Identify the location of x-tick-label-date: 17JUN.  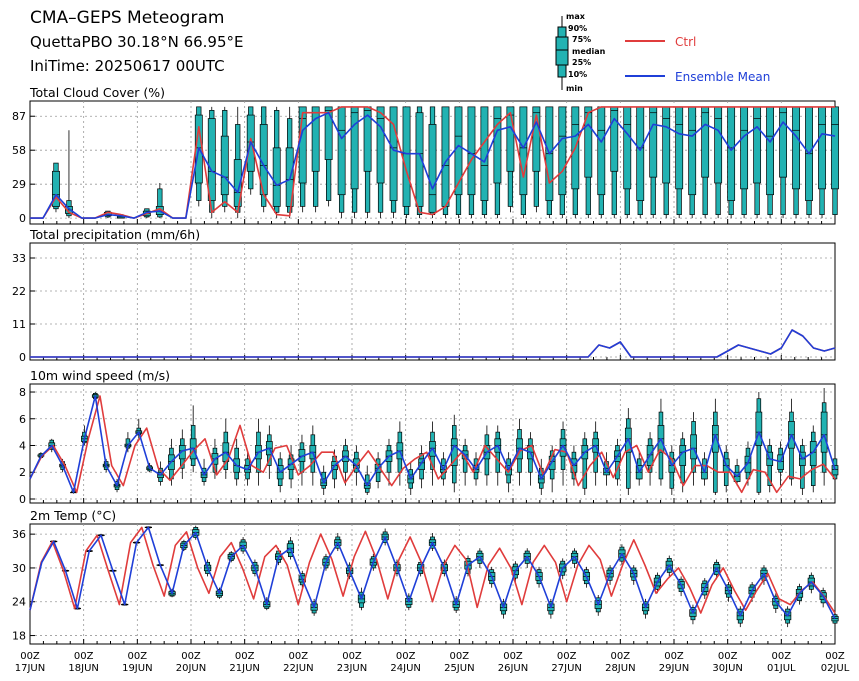
(30, 668).